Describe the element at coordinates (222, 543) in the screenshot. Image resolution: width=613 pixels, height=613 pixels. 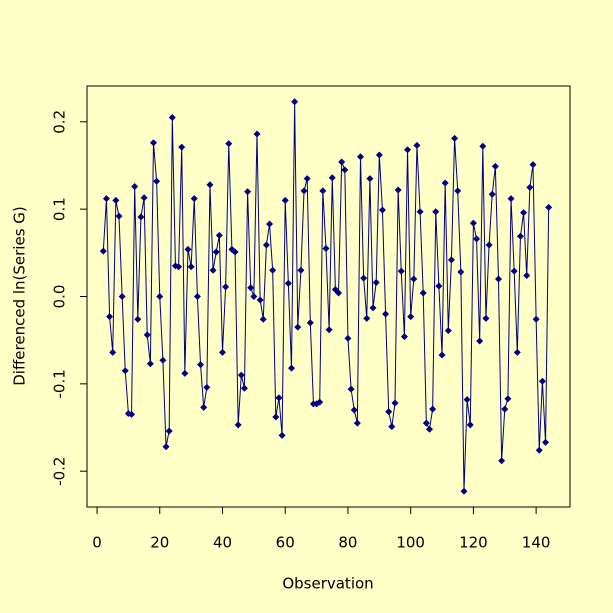
I see `x-tick-label: 40` at that location.